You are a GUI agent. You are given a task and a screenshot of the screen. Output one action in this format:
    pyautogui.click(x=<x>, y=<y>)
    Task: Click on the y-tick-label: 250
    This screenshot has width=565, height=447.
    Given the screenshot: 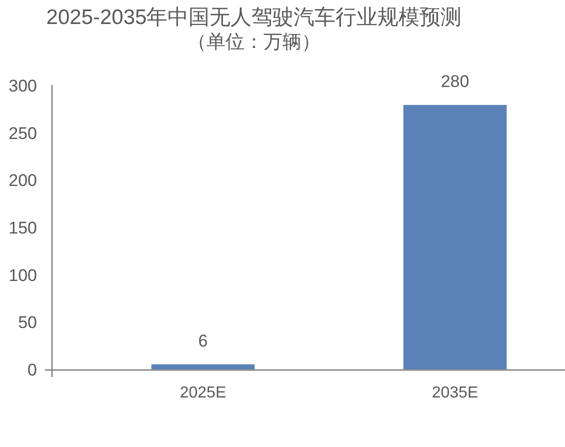 What is the action you would take?
    pyautogui.click(x=22, y=133)
    